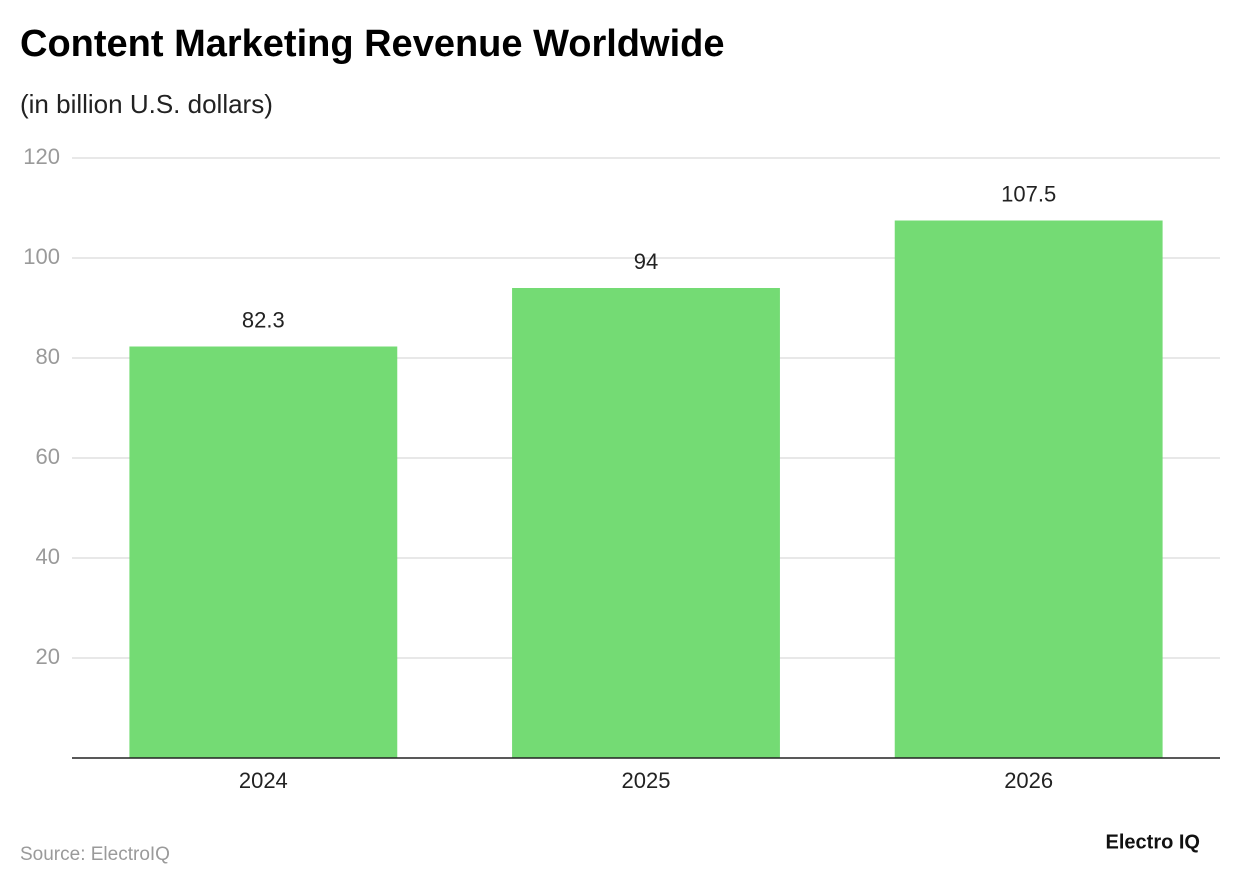  I want to click on x-tick-label: 2026, so click(1028, 780).